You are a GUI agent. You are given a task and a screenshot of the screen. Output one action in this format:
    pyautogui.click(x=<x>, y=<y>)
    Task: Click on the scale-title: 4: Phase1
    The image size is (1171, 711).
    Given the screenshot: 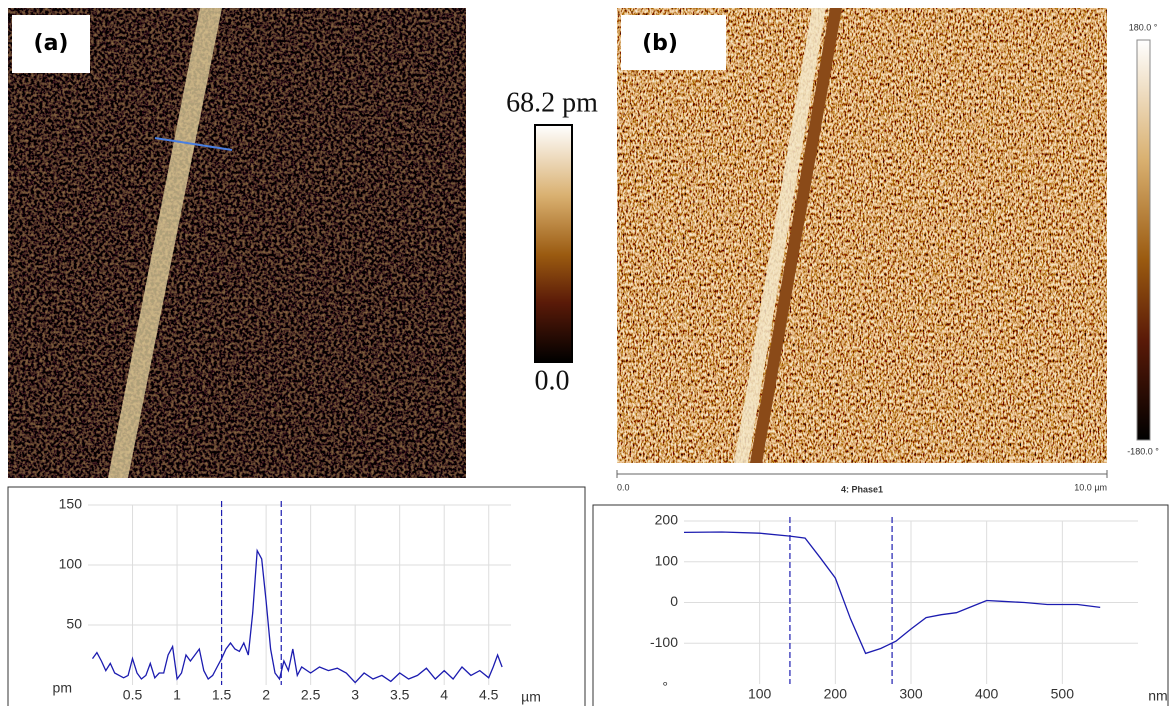 What is the action you would take?
    pyautogui.click(x=862, y=489)
    